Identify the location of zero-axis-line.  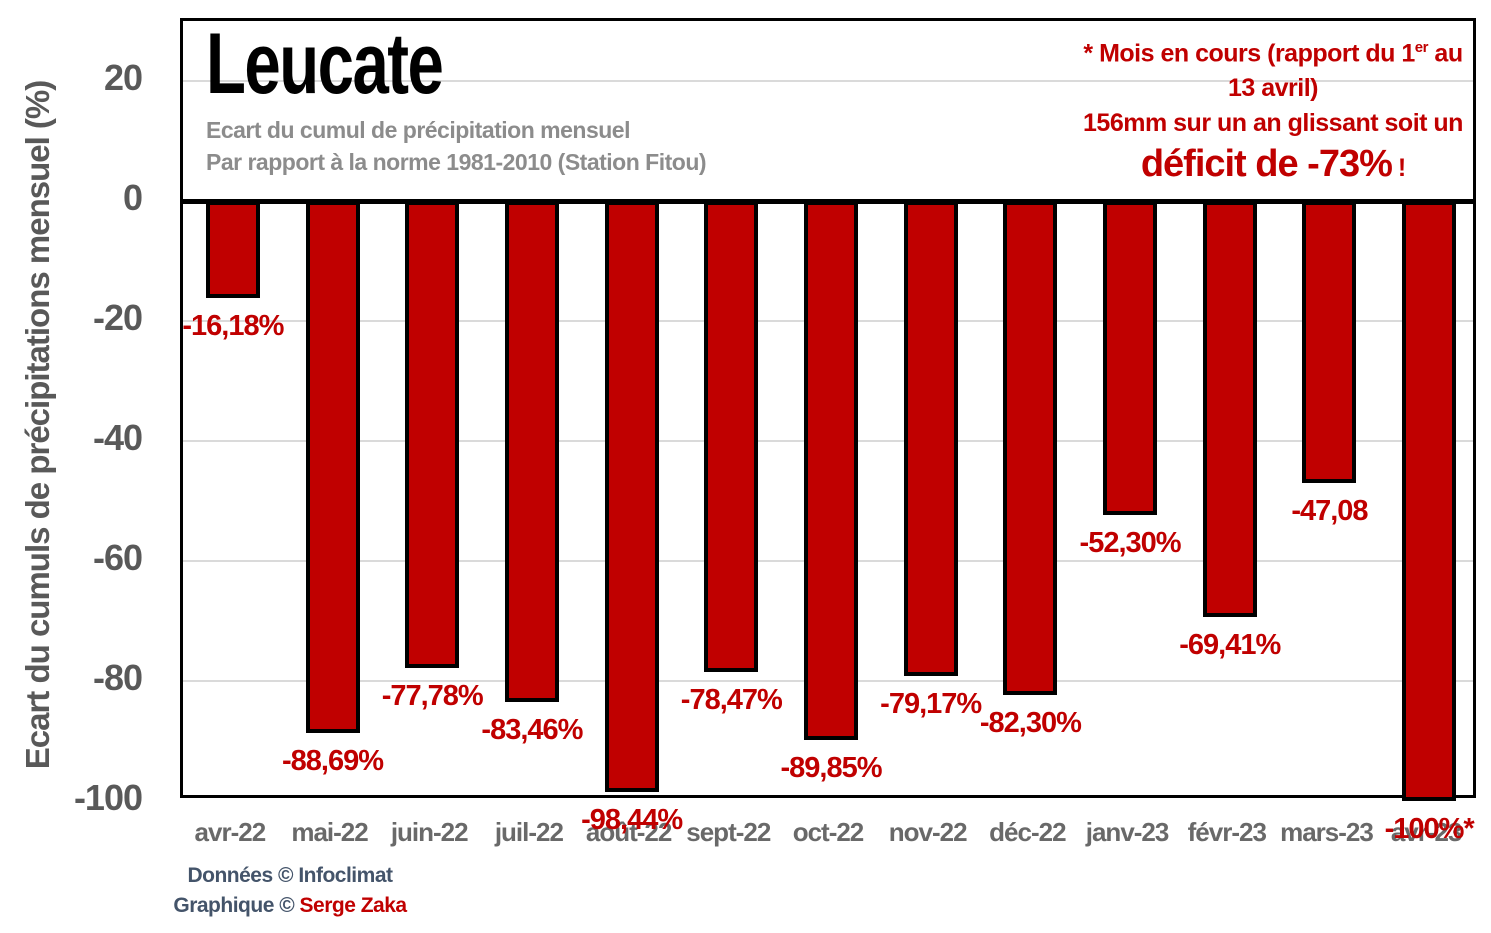
(828, 201).